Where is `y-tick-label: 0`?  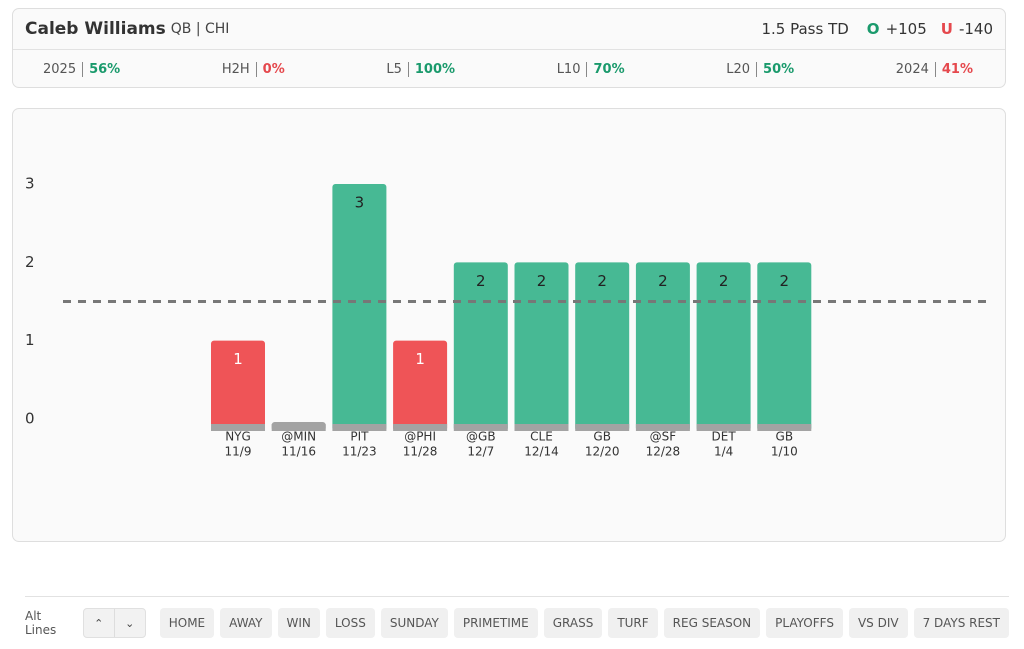
y-tick-label: 0 is located at coordinates (30, 419).